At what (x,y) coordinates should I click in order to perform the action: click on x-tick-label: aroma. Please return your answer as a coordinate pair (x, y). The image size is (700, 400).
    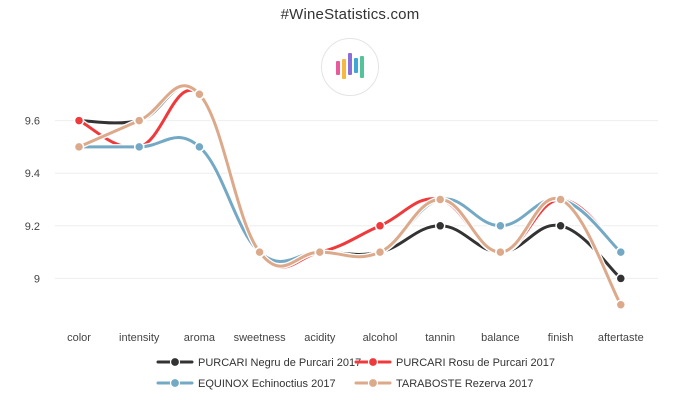
    Looking at the image, I should click on (200, 338).